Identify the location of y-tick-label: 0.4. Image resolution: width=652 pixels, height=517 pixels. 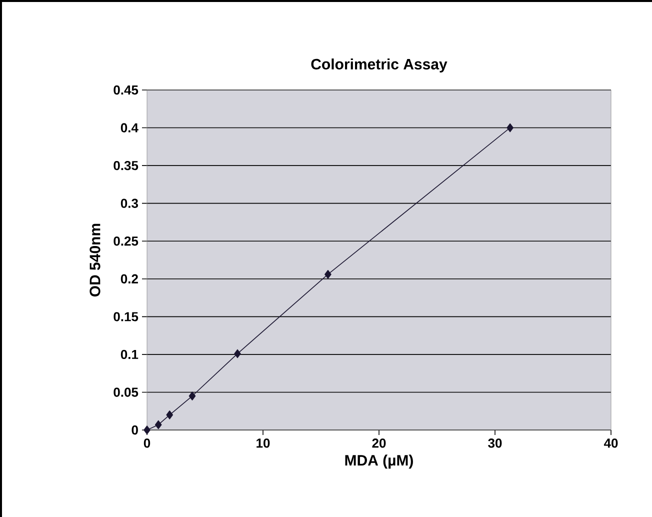
(129, 127).